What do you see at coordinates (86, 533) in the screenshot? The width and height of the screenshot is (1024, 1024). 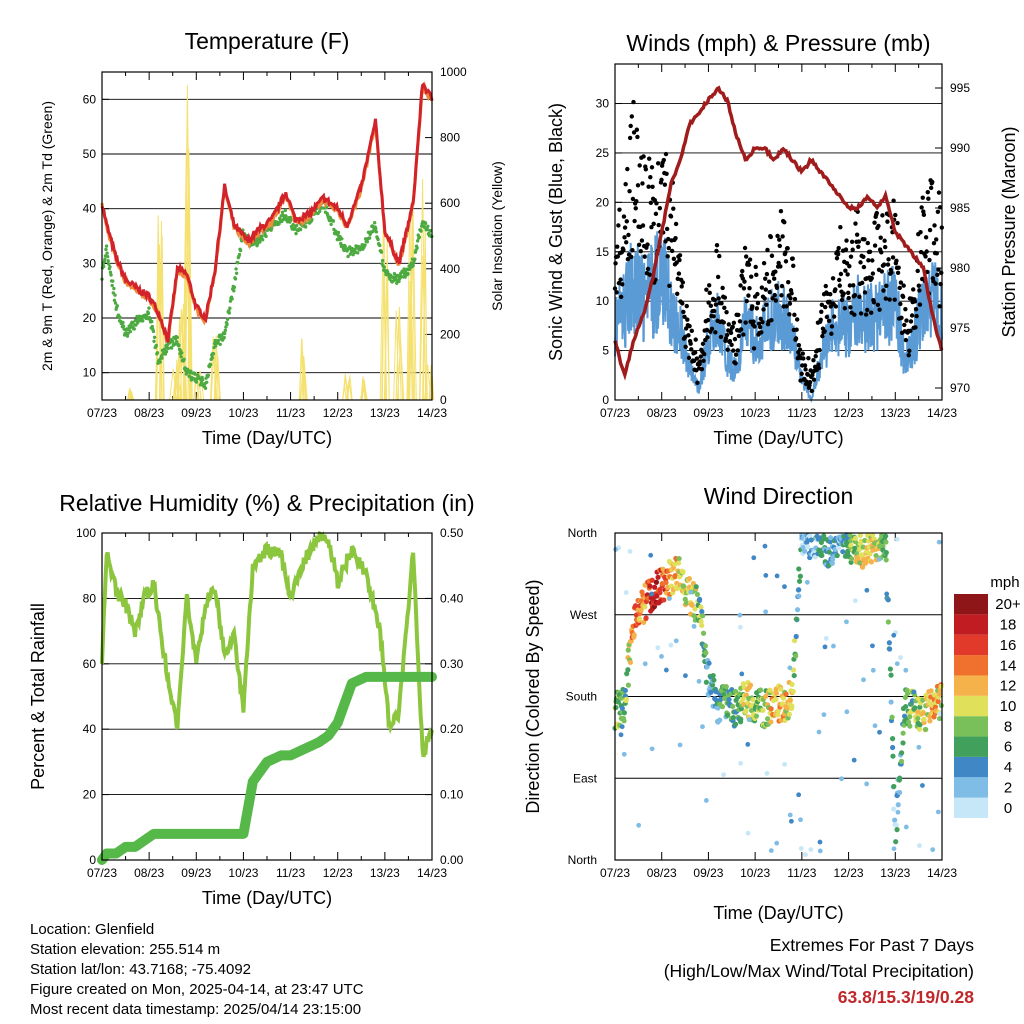 I see `y-tick-label: 100` at bounding box center [86, 533].